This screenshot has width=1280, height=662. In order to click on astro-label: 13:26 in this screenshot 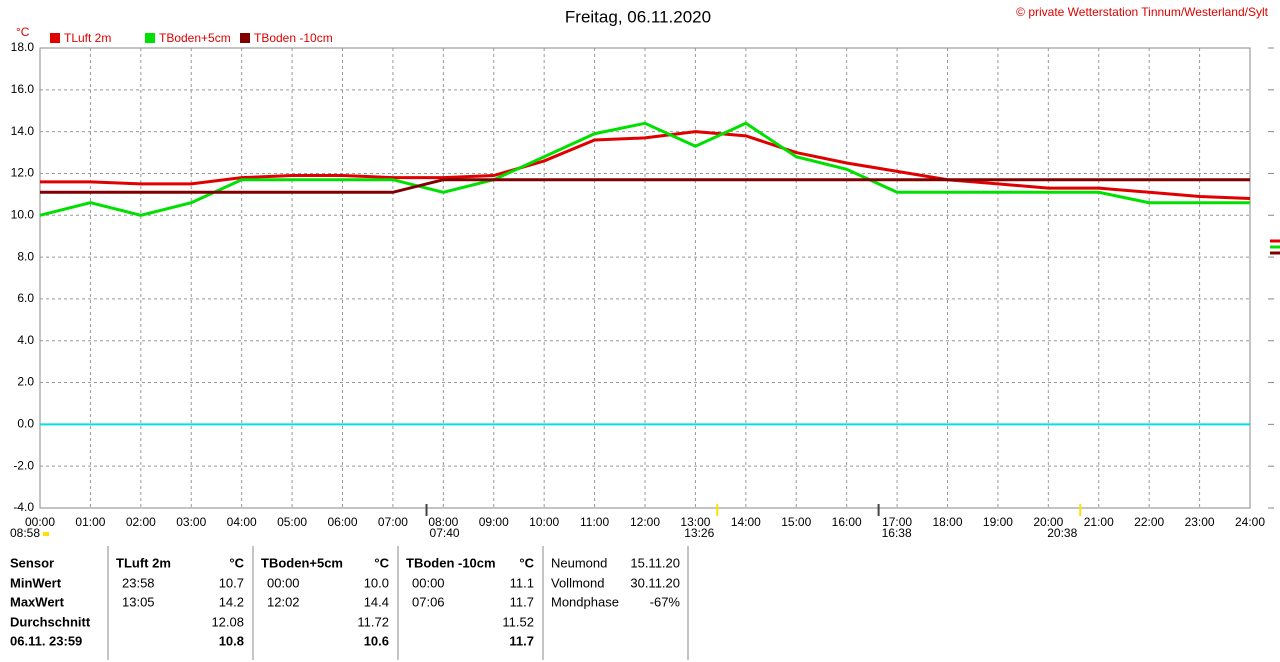, I will do `click(699, 533)`.